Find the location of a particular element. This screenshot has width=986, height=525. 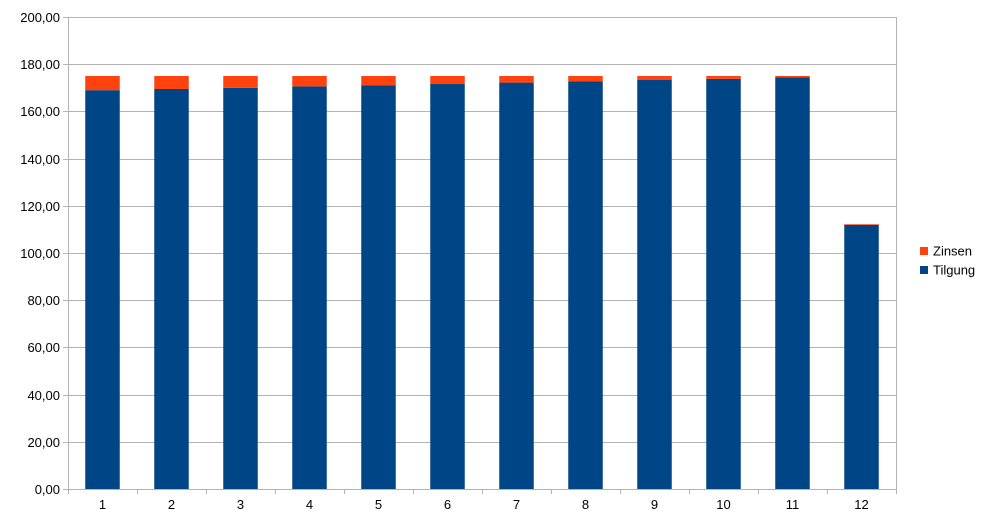

x-tick-label: 12 is located at coordinates (861, 504).